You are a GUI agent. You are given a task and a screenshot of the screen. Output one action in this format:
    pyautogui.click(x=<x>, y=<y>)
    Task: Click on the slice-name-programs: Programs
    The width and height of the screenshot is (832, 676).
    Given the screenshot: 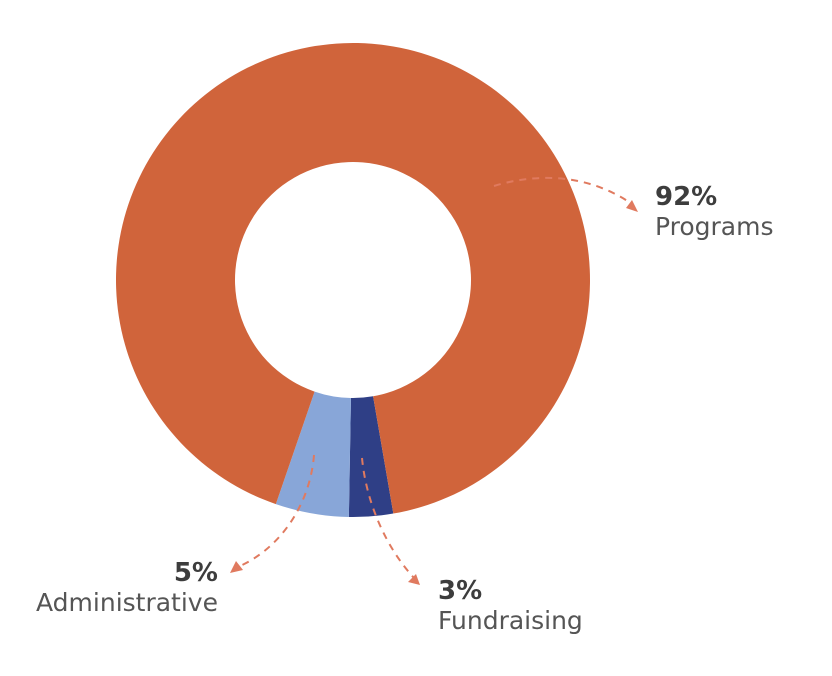 What is the action you would take?
    pyautogui.click(x=714, y=226)
    